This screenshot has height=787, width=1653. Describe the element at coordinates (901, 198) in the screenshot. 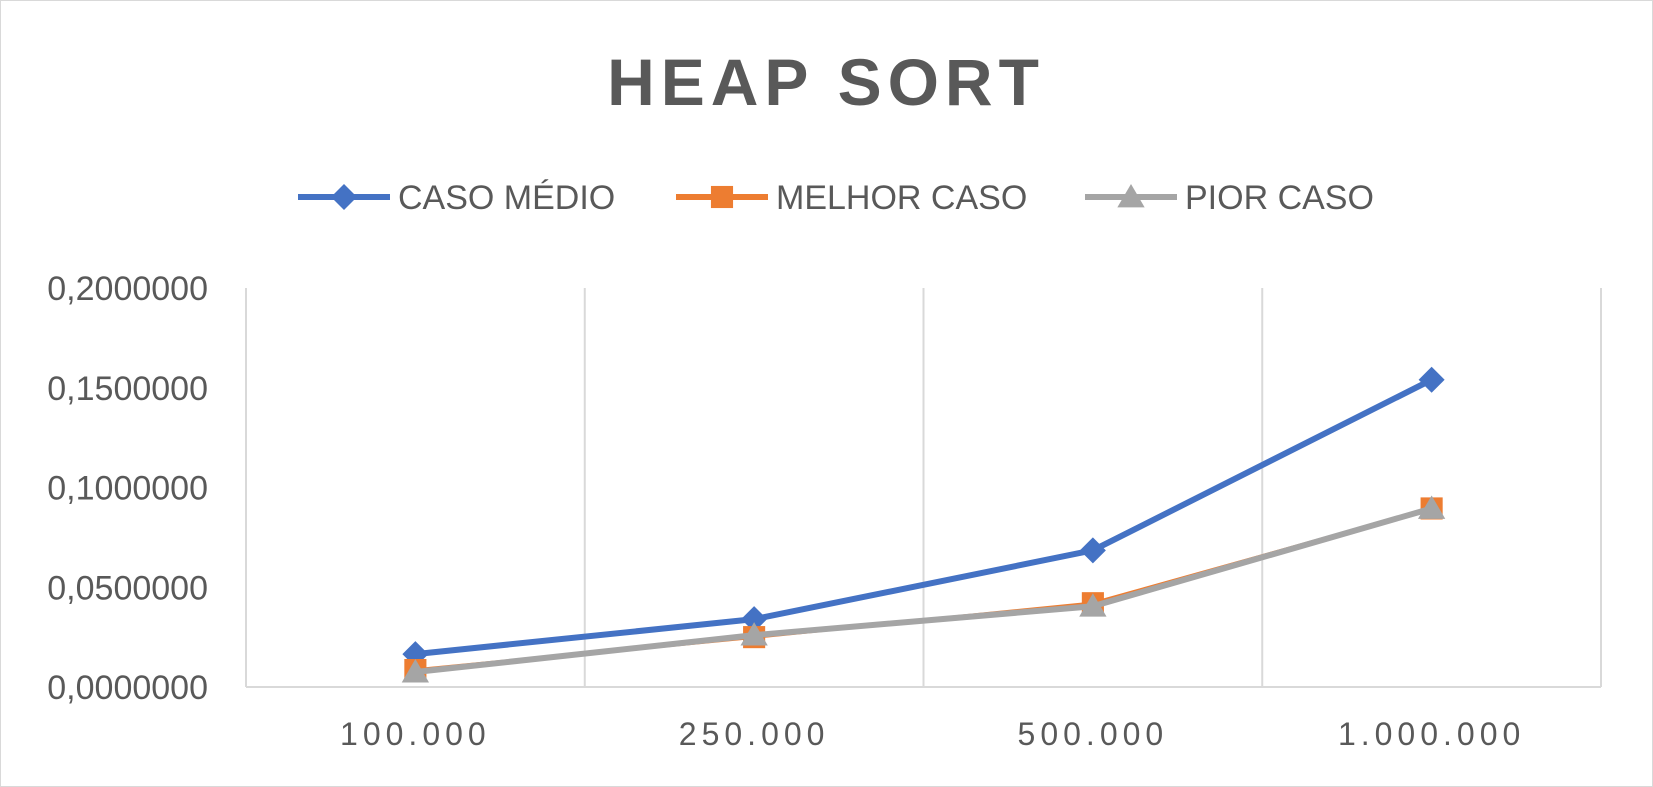

I see `legend-label: MELHOR CASO` at that location.